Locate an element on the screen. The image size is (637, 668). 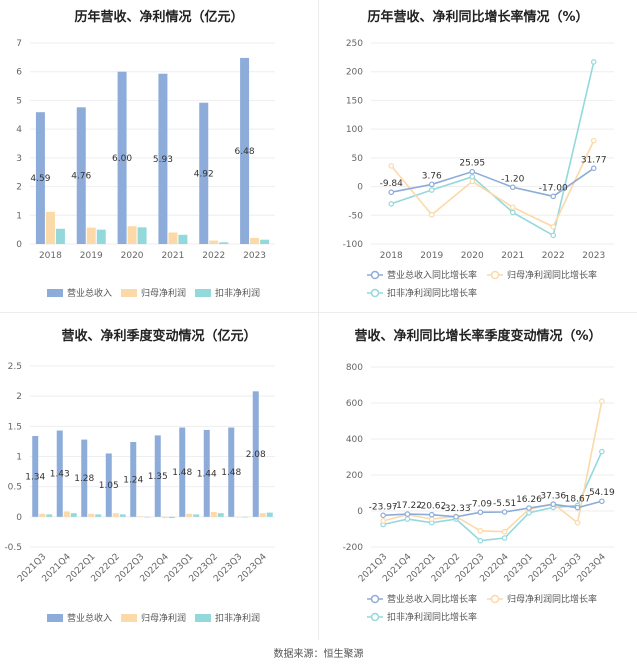
y-tick-label: -200 is located at coordinates (353, 548).